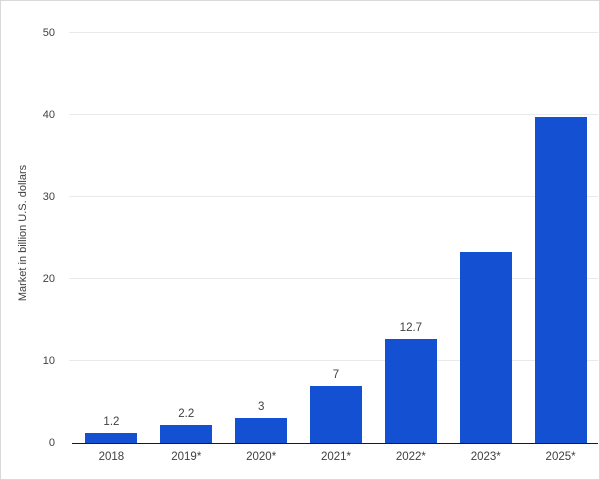  I want to click on x-tick-label-2021: 2021*, so click(336, 457).